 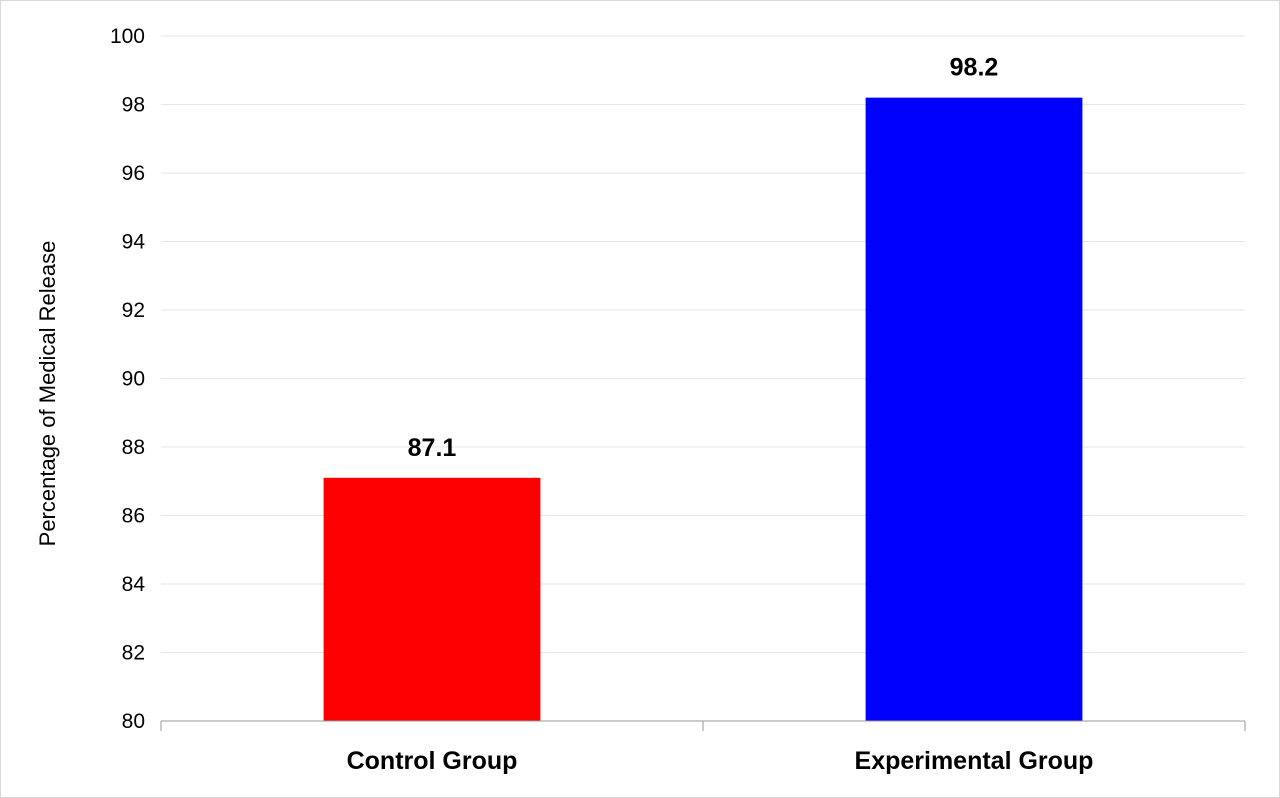 I want to click on y-tick-label: 92, so click(x=133, y=310).